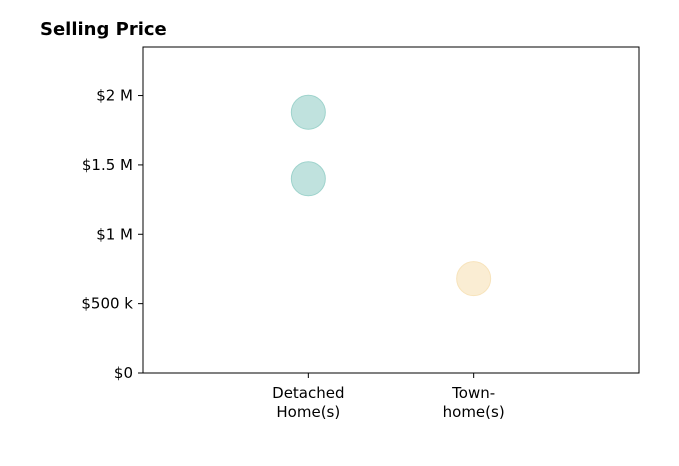  What do you see at coordinates (103, 29) in the screenshot?
I see `chart-title: Selling Price` at bounding box center [103, 29].